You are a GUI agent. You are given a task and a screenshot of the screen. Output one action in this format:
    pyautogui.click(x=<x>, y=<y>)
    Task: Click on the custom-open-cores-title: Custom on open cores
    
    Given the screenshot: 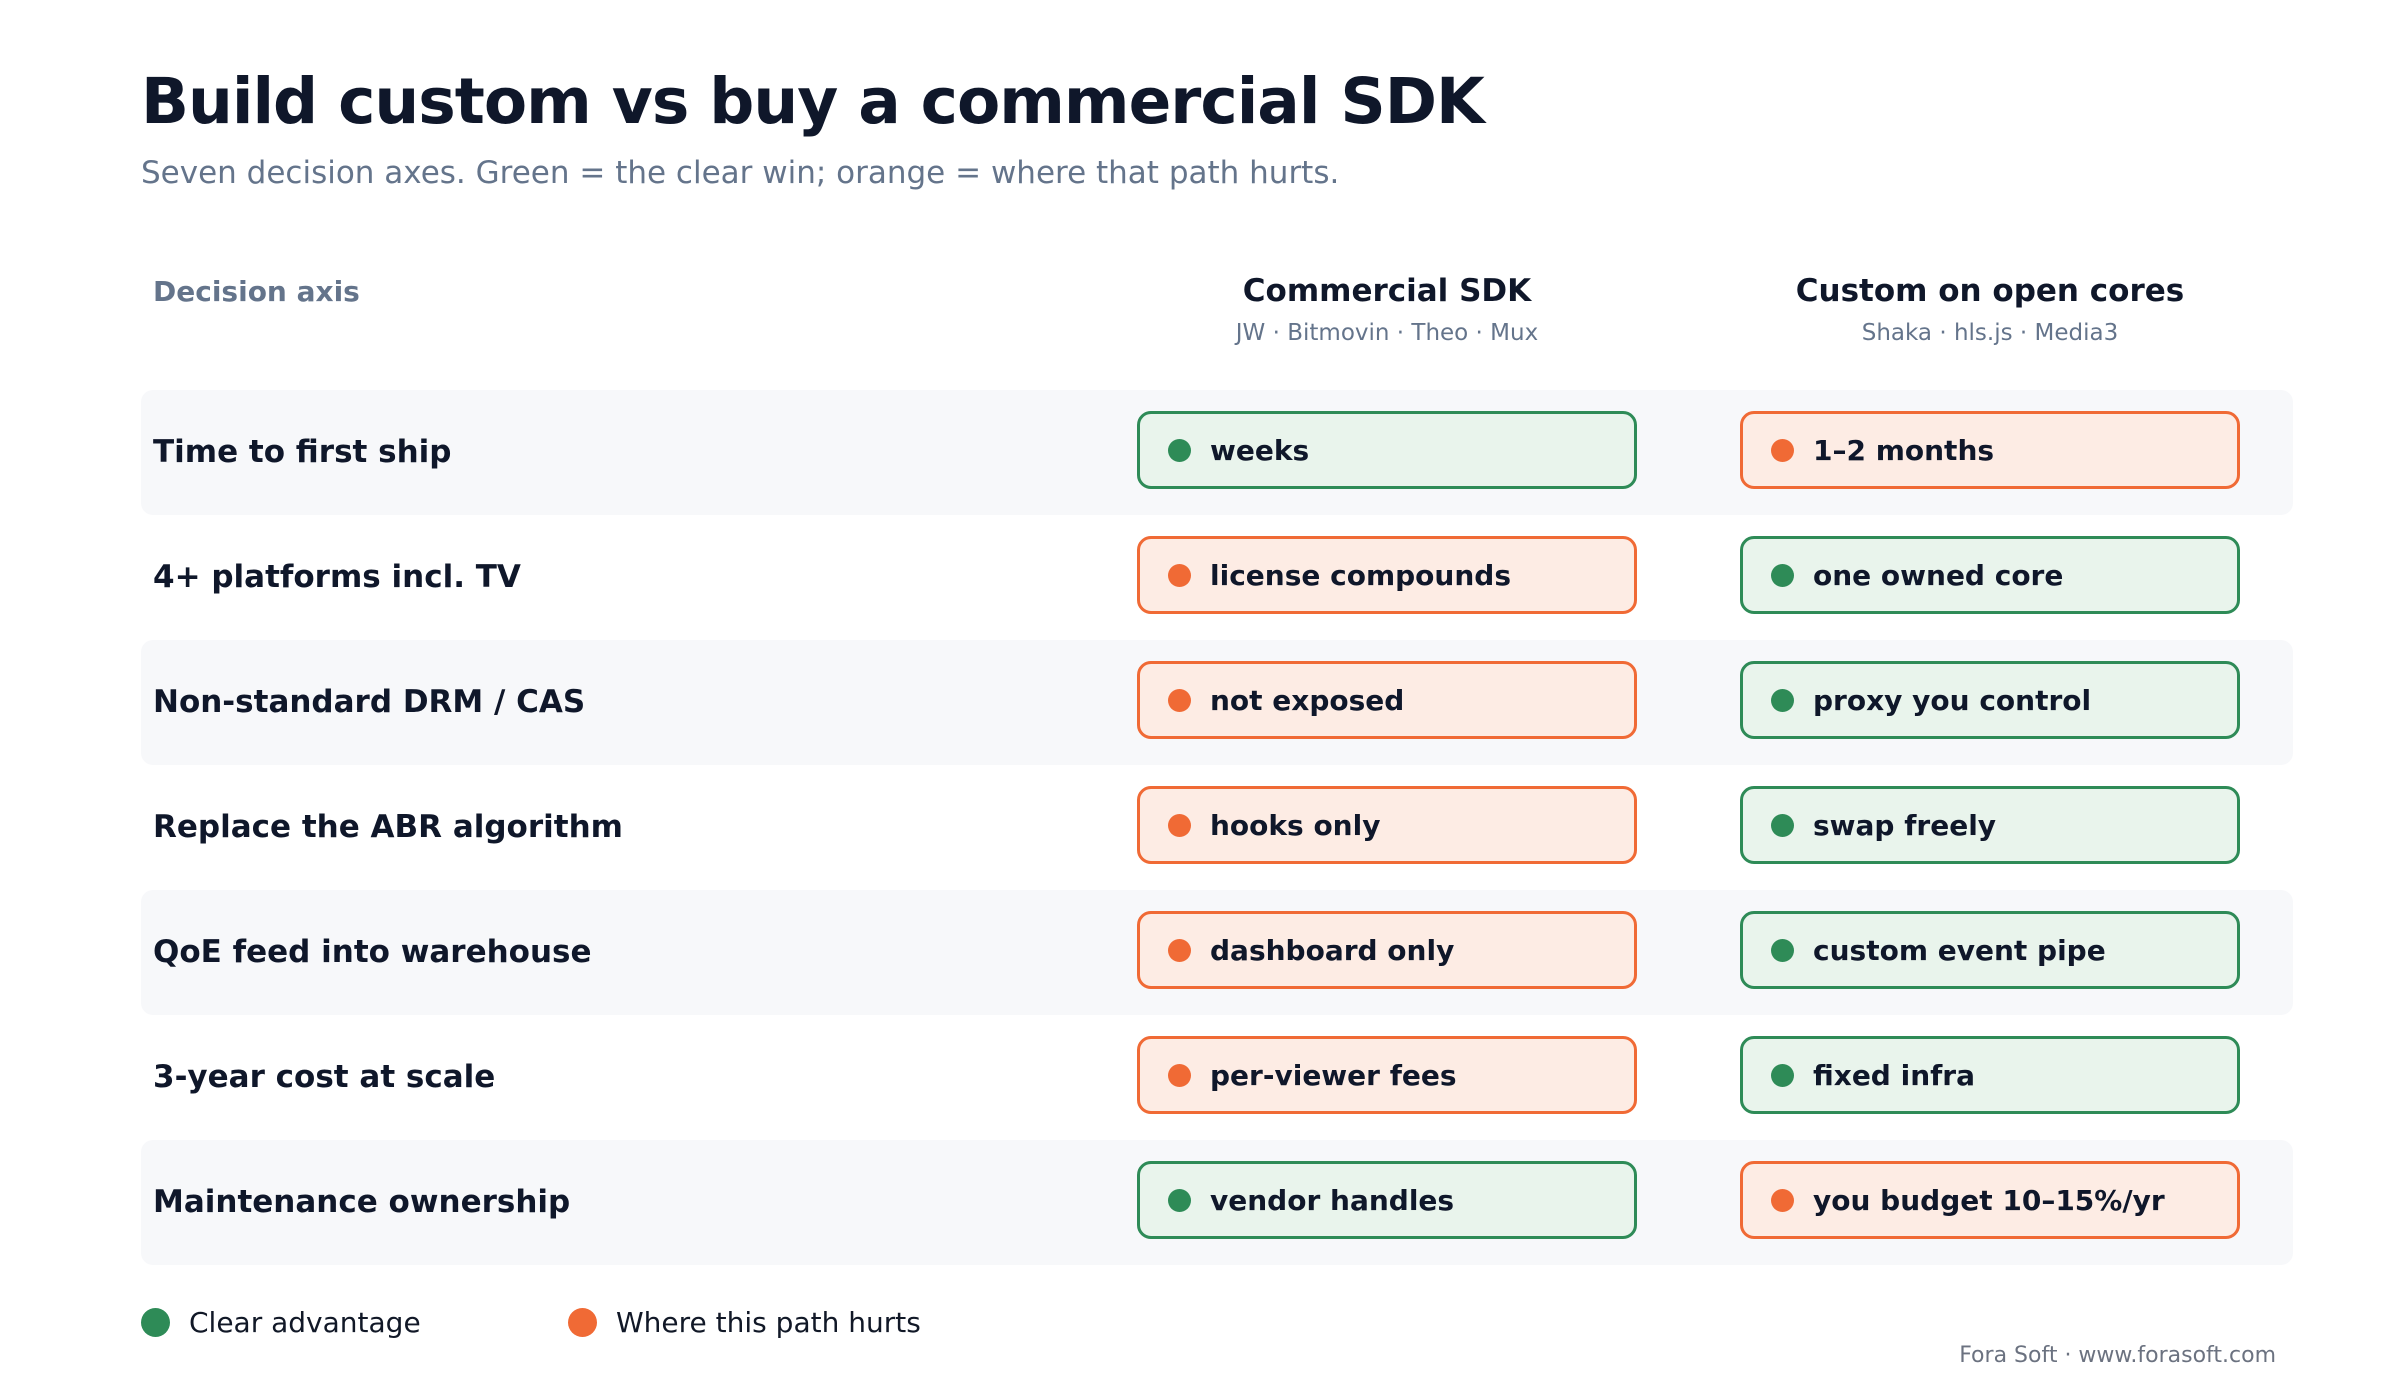 What is the action you would take?
    pyautogui.click(x=1990, y=291)
    